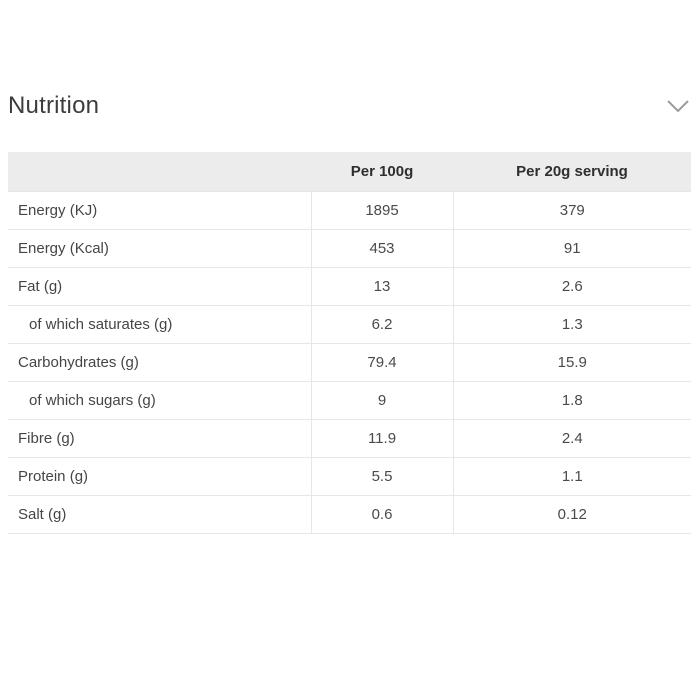 This screenshot has width=700, height=700. I want to click on nutrient-label: Energy (Kcal), so click(159, 248).